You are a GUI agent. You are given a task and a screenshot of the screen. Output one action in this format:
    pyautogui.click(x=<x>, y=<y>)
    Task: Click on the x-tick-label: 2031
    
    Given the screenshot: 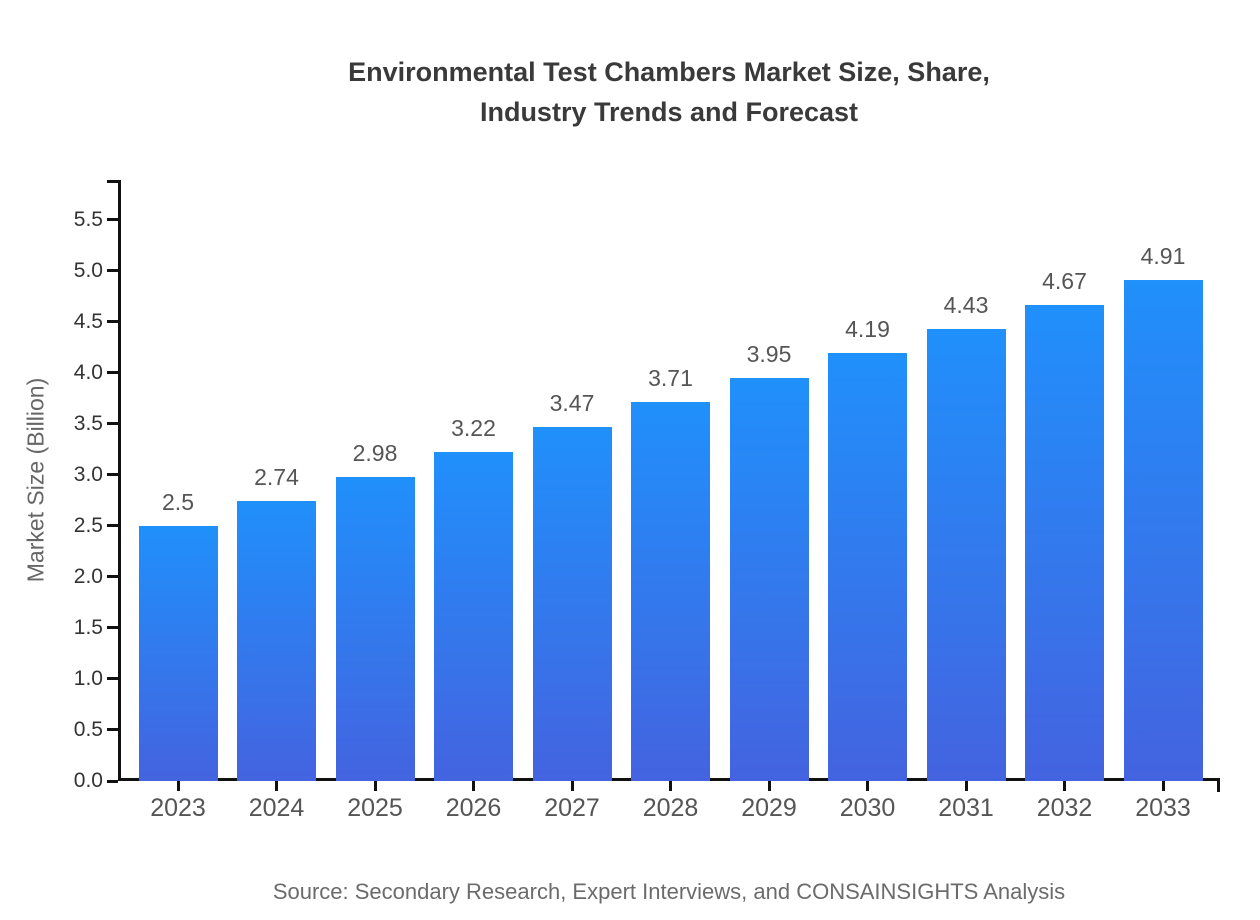 What is the action you would take?
    pyautogui.click(x=966, y=808)
    